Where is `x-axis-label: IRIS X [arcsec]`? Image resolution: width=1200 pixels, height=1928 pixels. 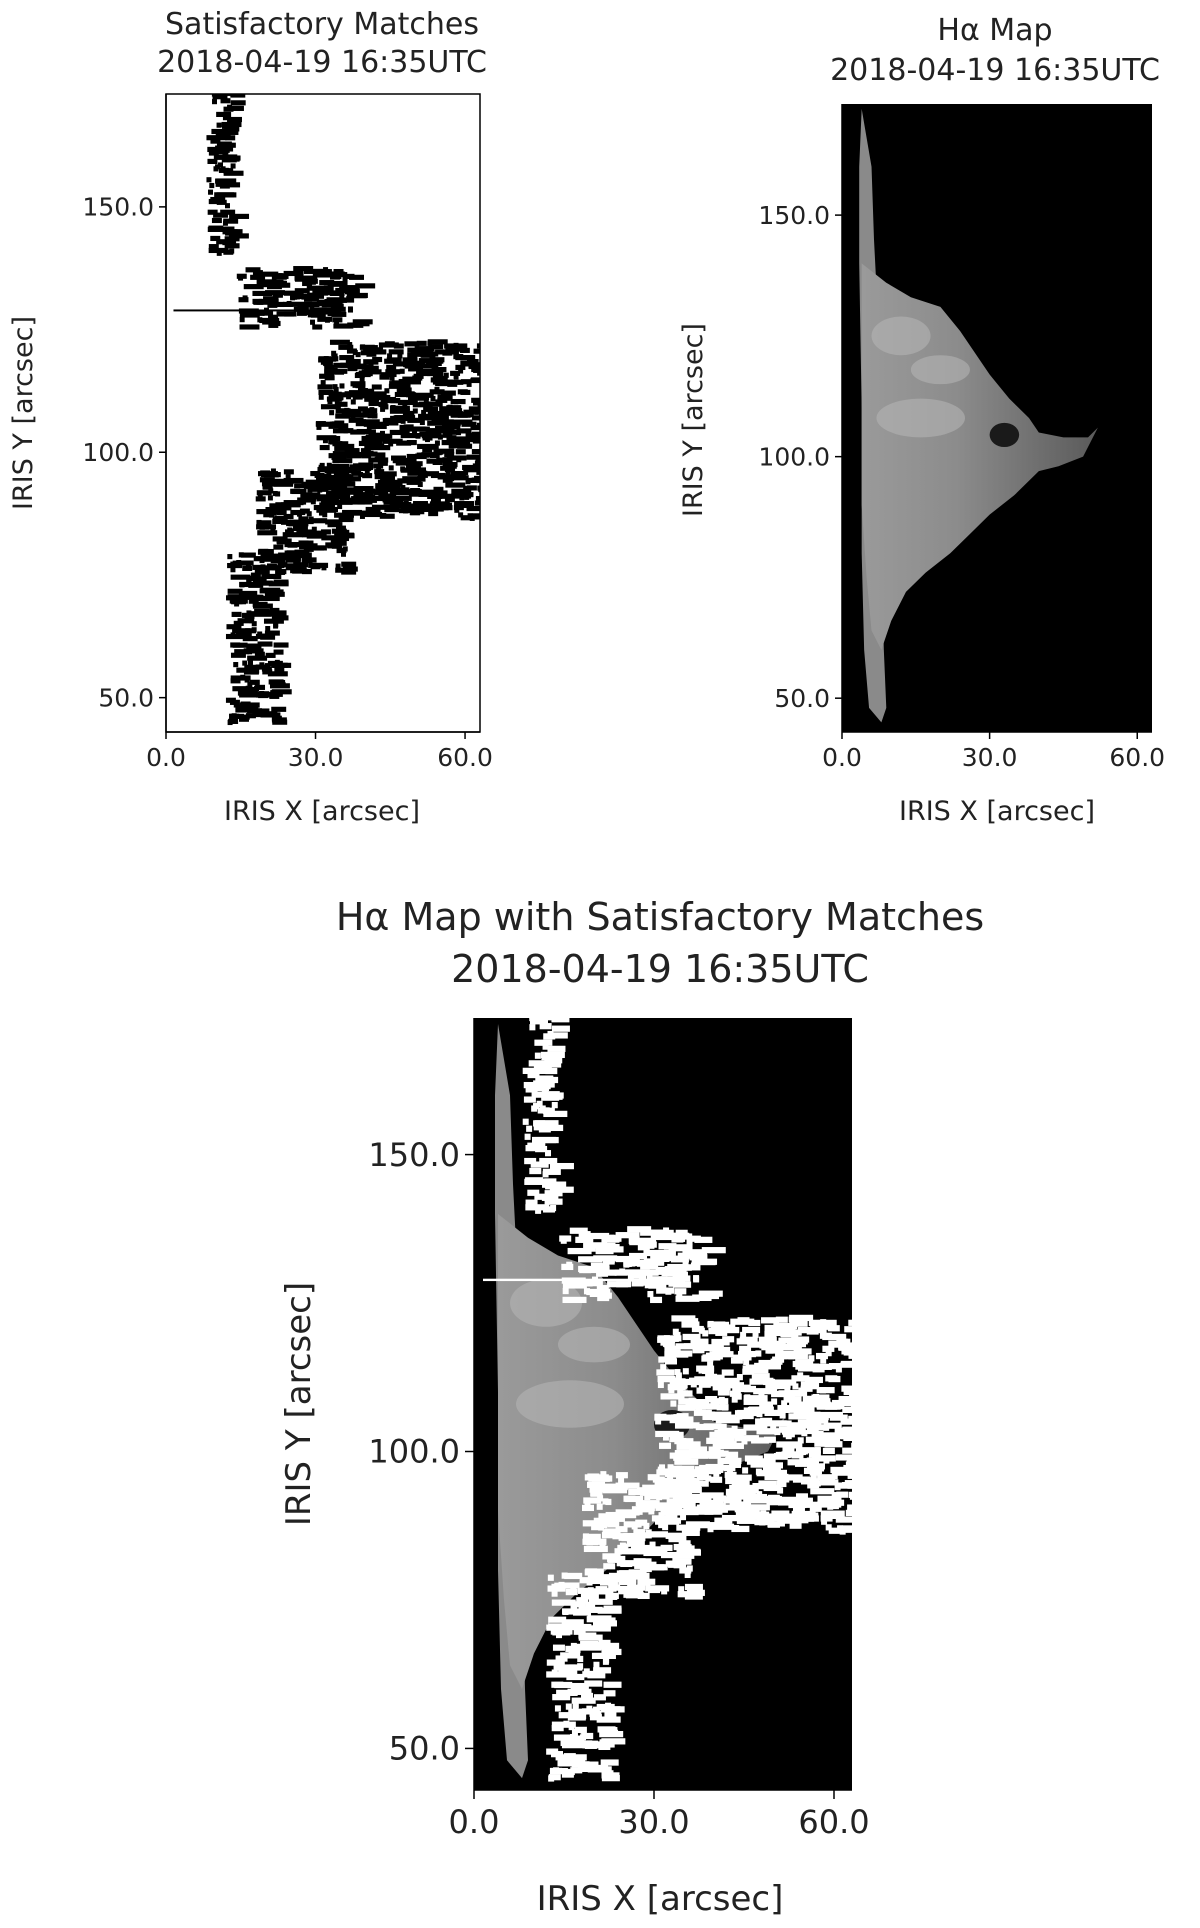 x-axis-label: IRIS X [arcsec] is located at coordinates (660, 1899).